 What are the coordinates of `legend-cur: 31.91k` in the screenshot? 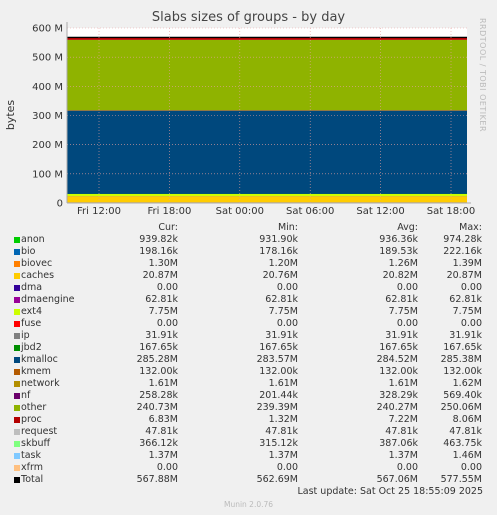 It's located at (161, 335).